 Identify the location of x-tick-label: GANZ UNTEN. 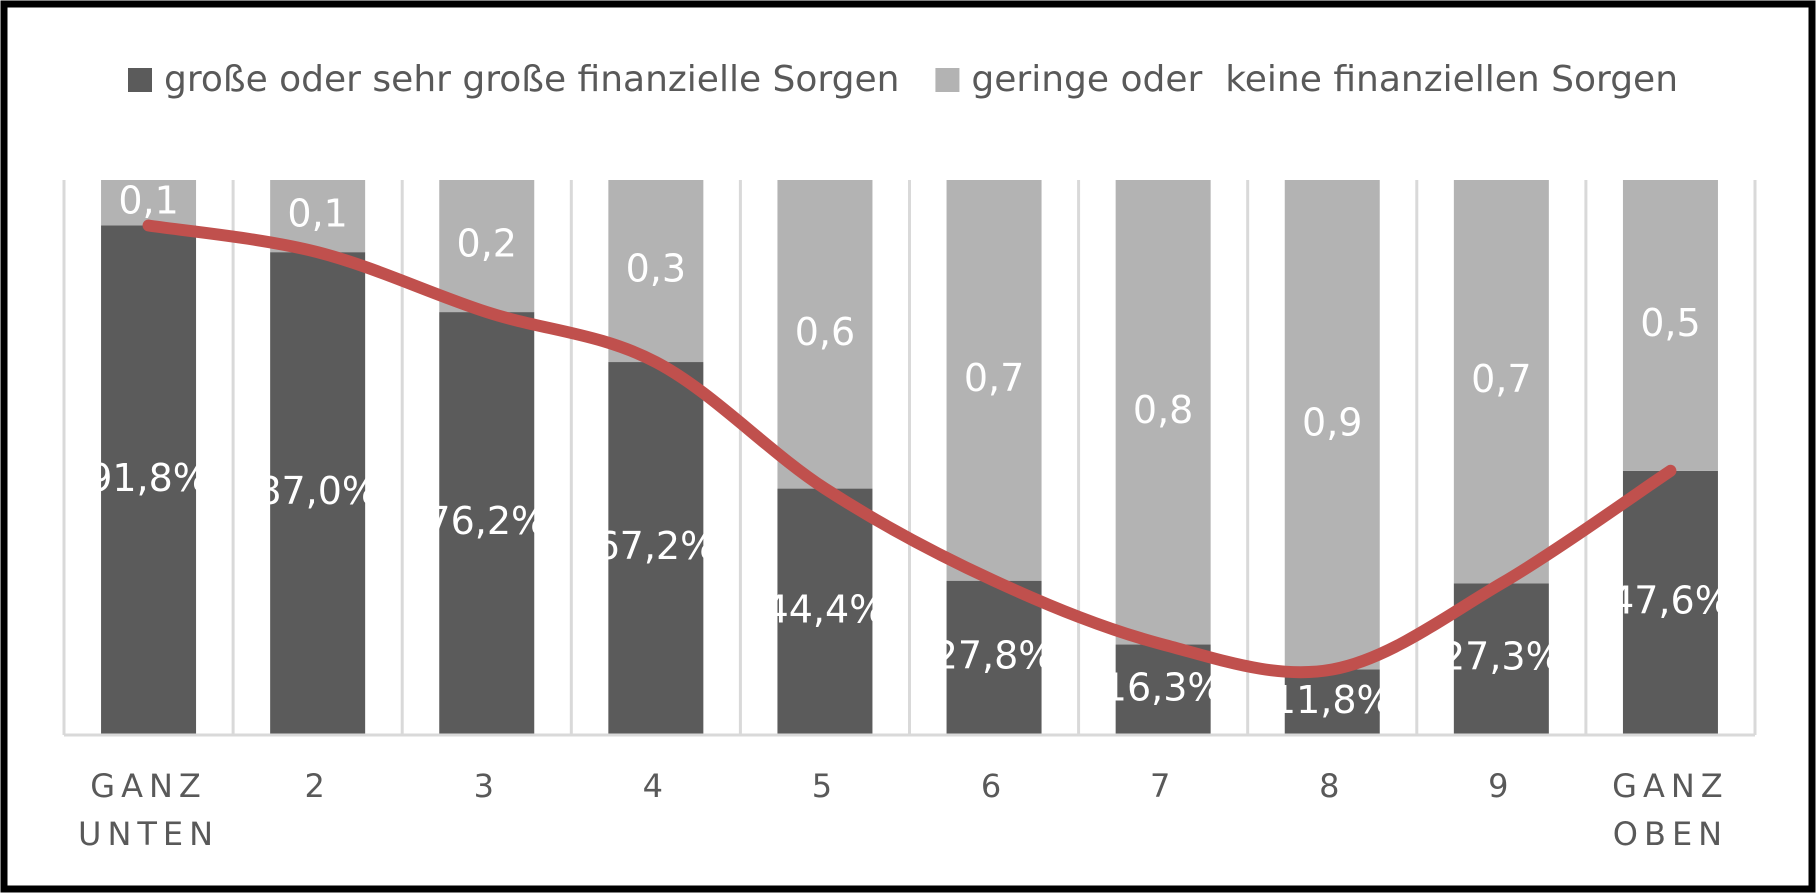
(148, 810).